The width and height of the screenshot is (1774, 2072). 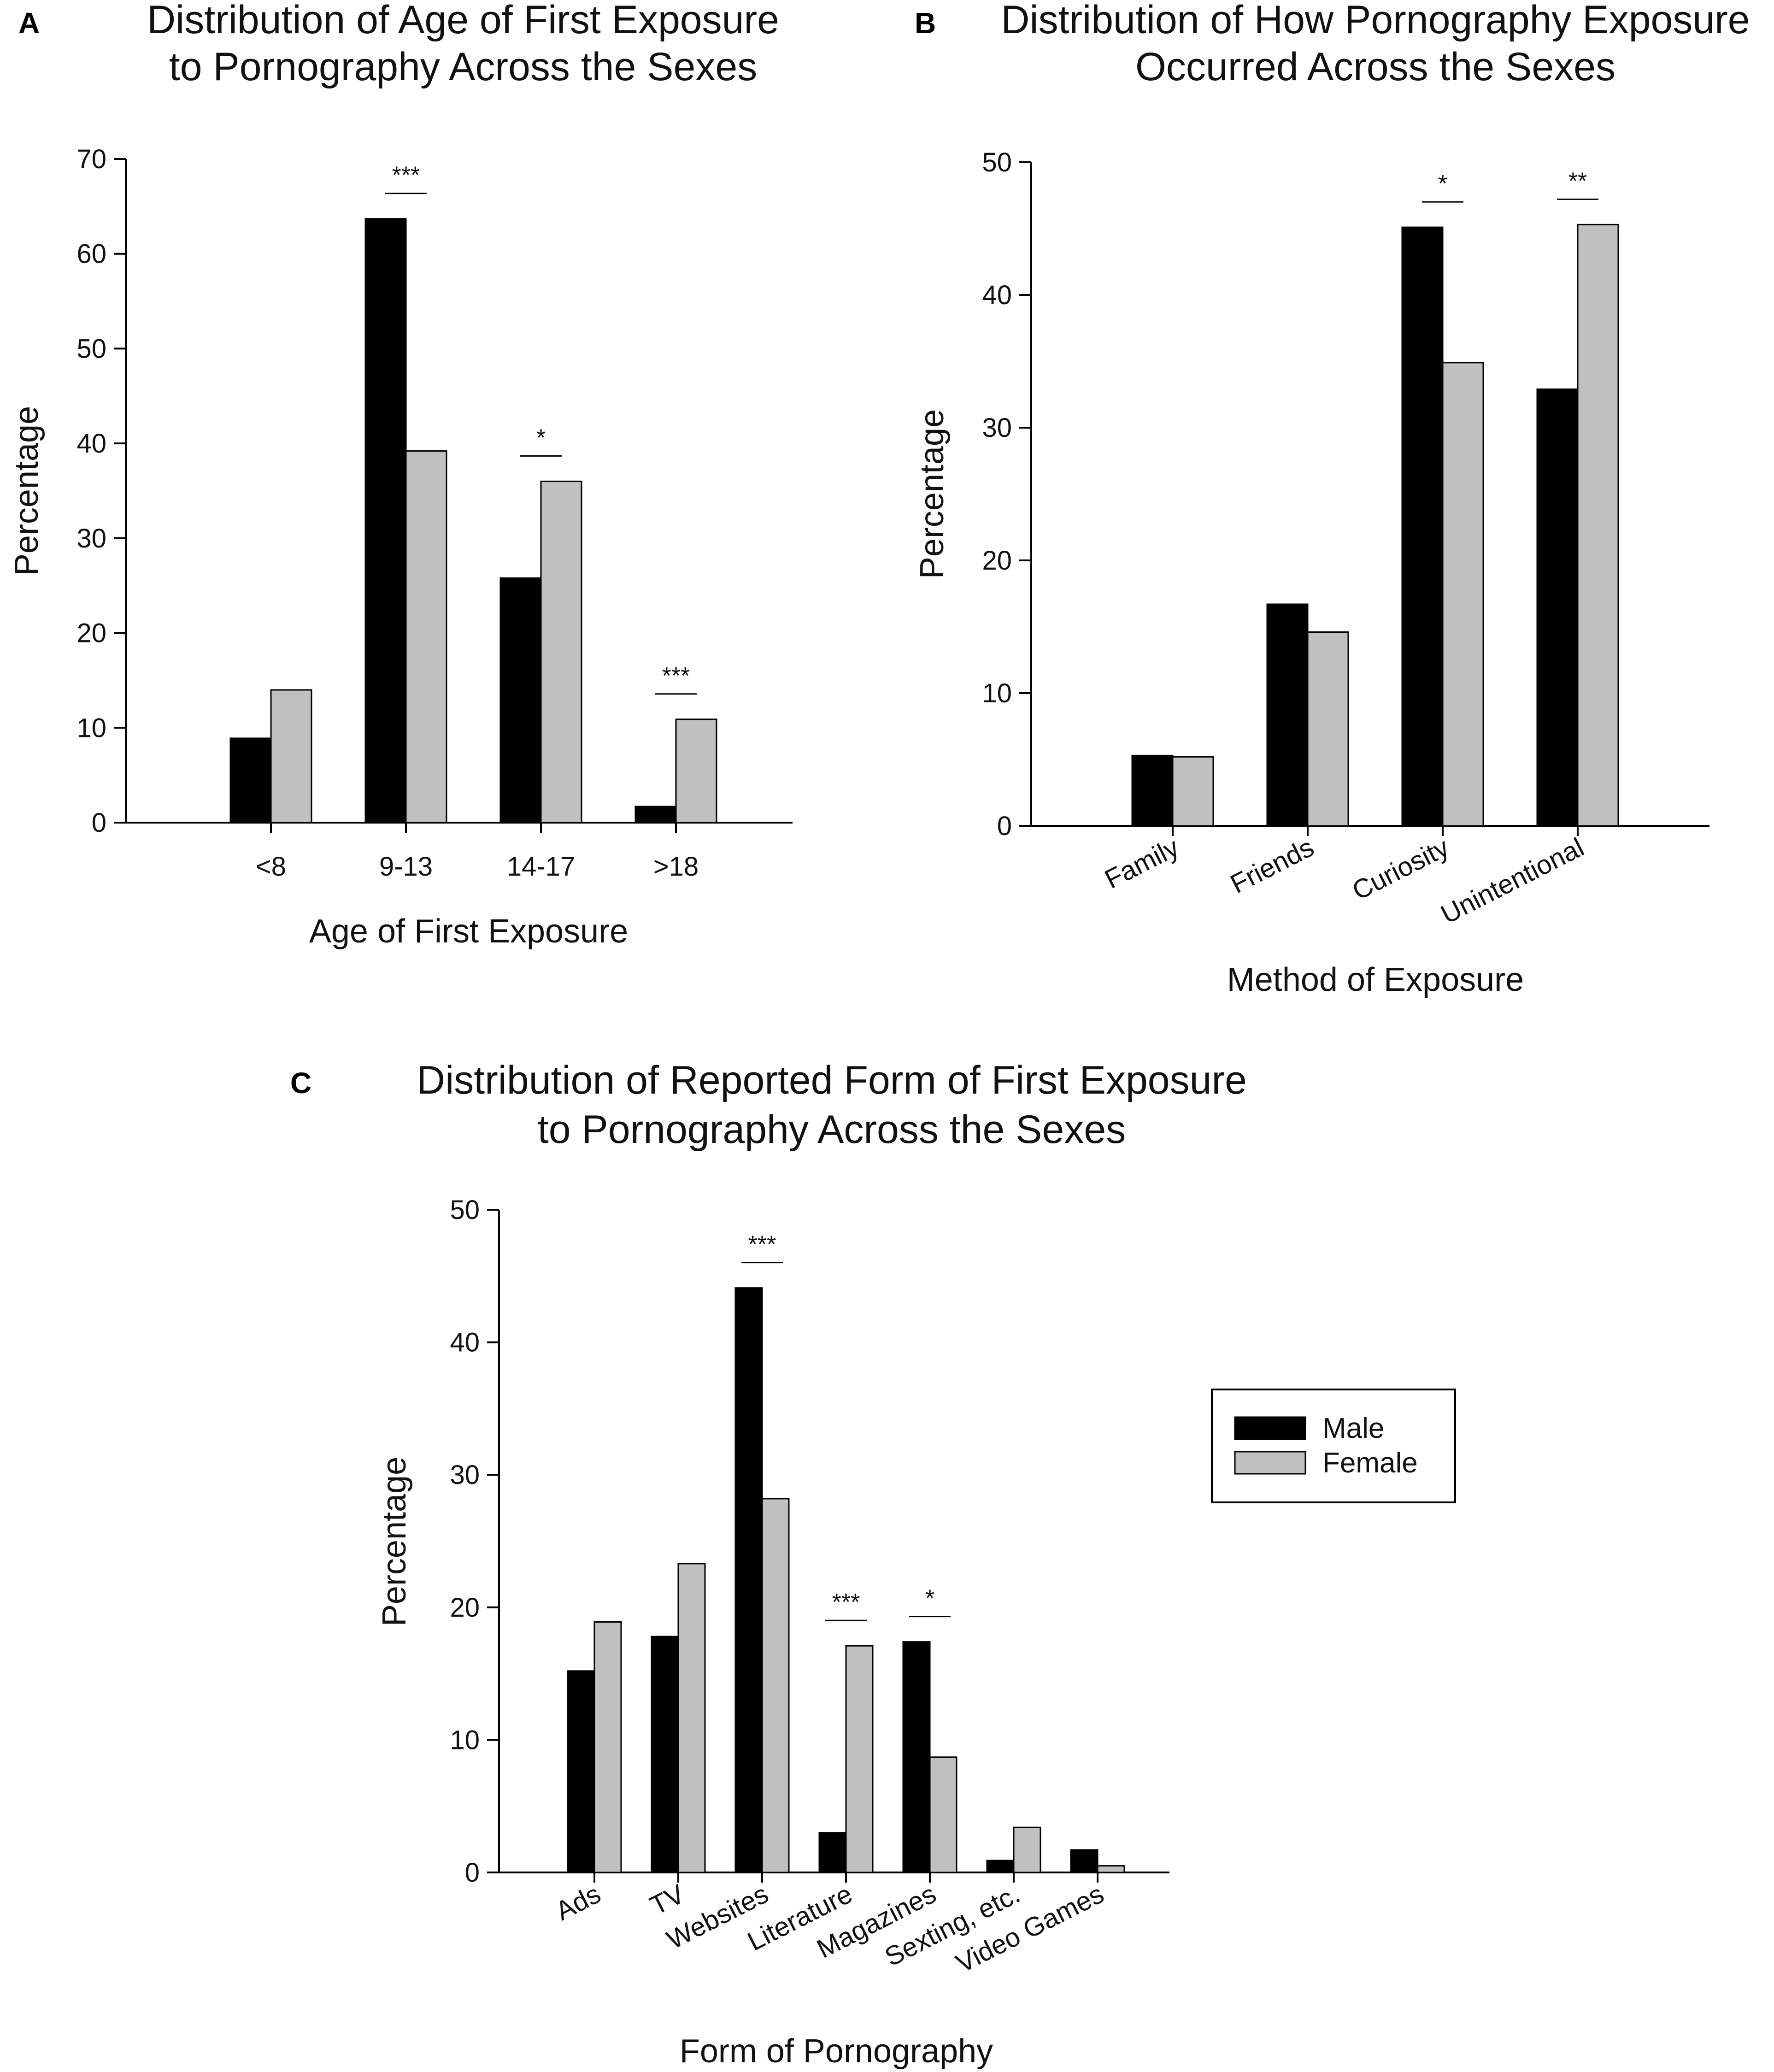 I want to click on panel-label-b: B, so click(x=925, y=23).